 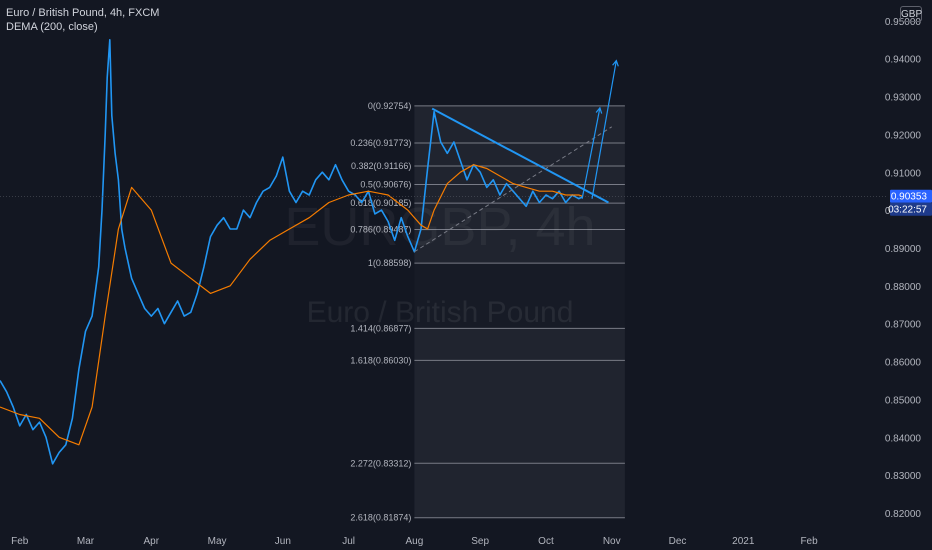 What do you see at coordinates (520, 155) in the screenshot?
I see `descending-trendline` at bounding box center [520, 155].